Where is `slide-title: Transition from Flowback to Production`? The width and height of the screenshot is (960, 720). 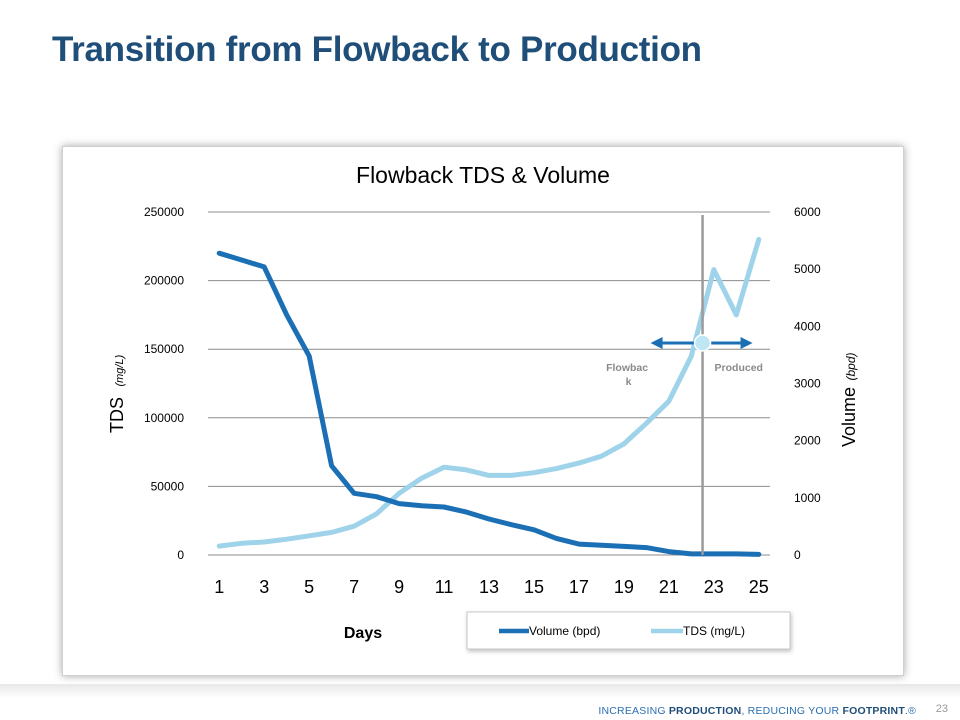
slide-title: Transition from Flowback to Production is located at coordinates (377, 49).